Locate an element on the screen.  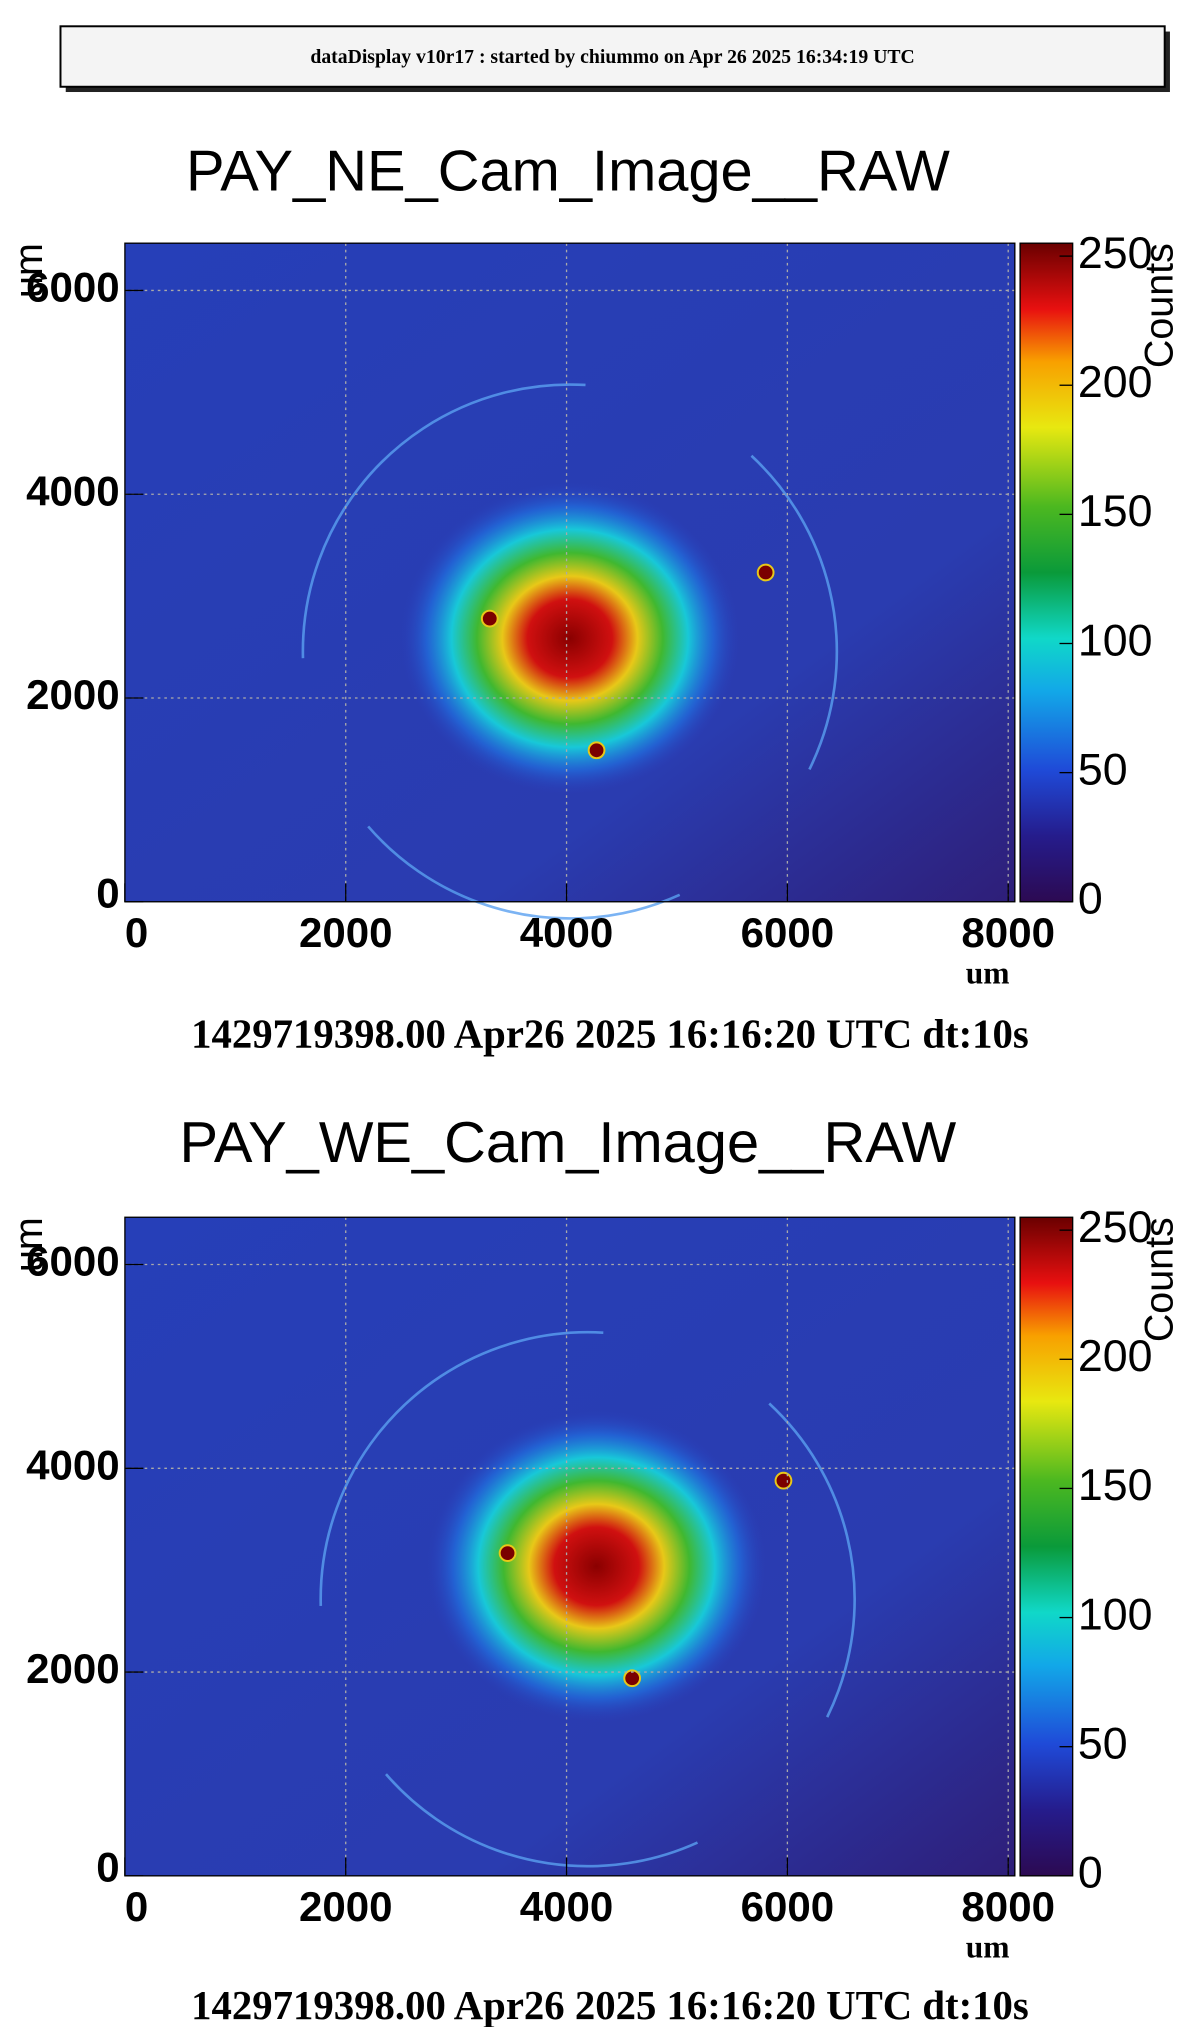
ring-reflection is located at coordinates (587, 1599).